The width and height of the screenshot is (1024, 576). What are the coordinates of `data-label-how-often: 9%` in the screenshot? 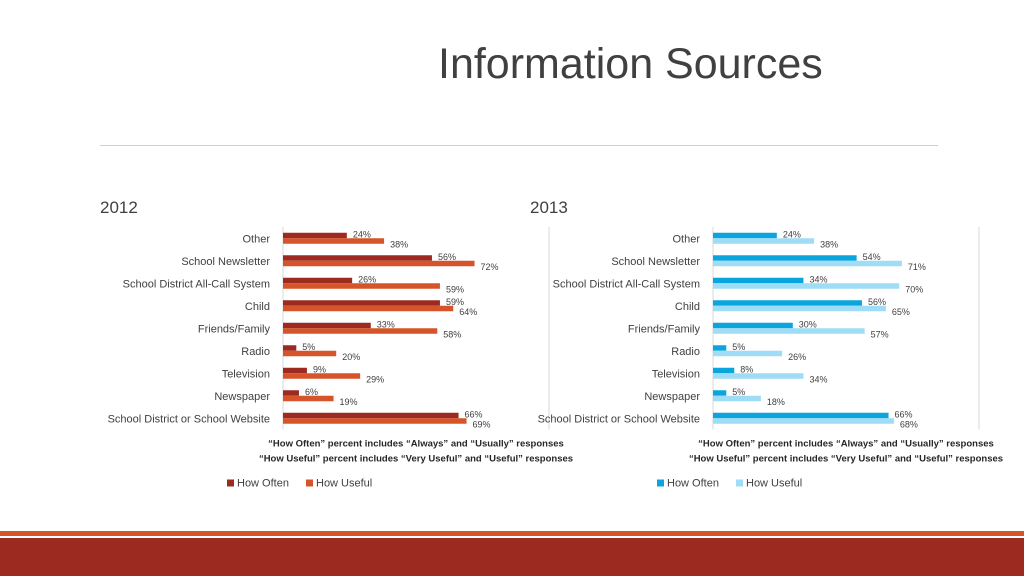 It's located at (319, 369).